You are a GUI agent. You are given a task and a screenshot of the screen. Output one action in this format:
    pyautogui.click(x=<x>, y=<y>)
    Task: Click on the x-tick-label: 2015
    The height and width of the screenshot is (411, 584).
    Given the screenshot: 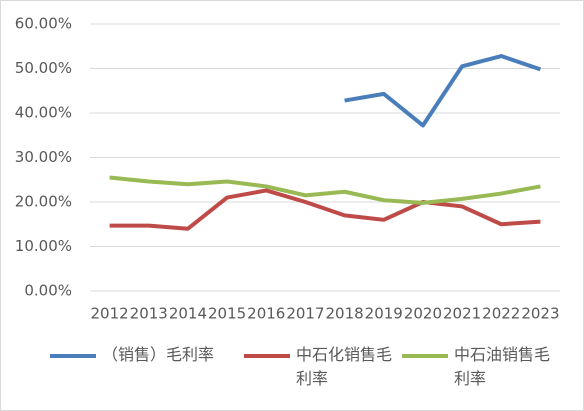 What is the action you would take?
    pyautogui.click(x=227, y=314)
    